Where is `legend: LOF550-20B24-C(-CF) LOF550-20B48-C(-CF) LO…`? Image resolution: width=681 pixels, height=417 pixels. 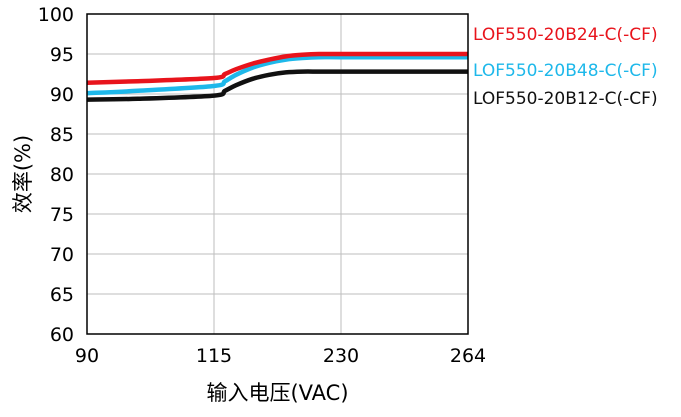
legend: LOF550-20B24-C(-CF) LOF550-20B48-C(-CF) LO… is located at coordinates (565, 67).